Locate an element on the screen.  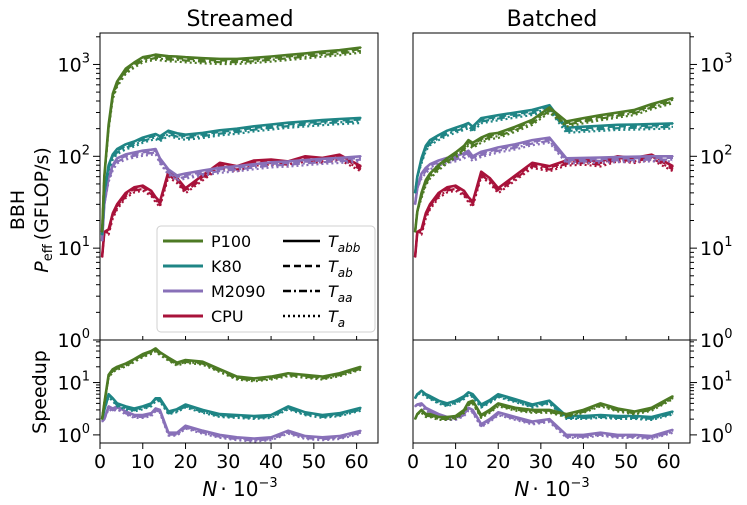
ytick-label: 101 is located at coordinates (74, 382).